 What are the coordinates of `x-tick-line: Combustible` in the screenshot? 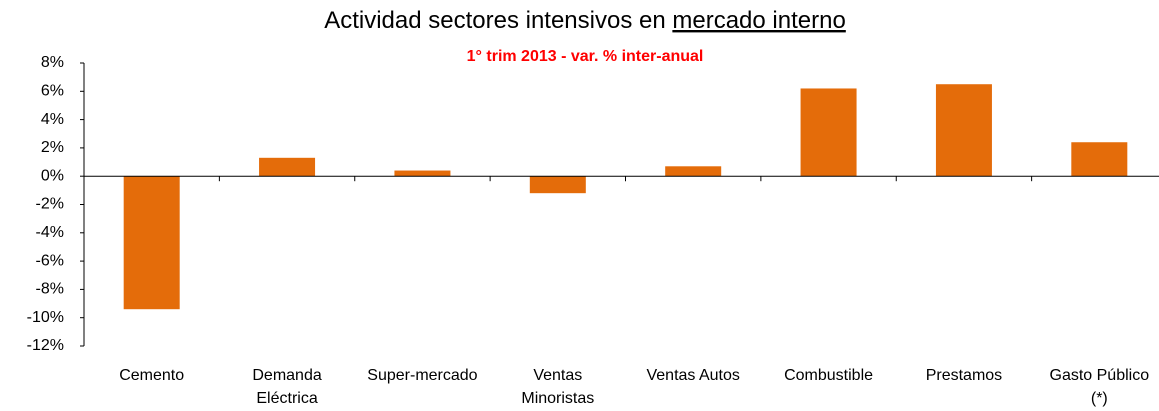 It's located at (828, 375).